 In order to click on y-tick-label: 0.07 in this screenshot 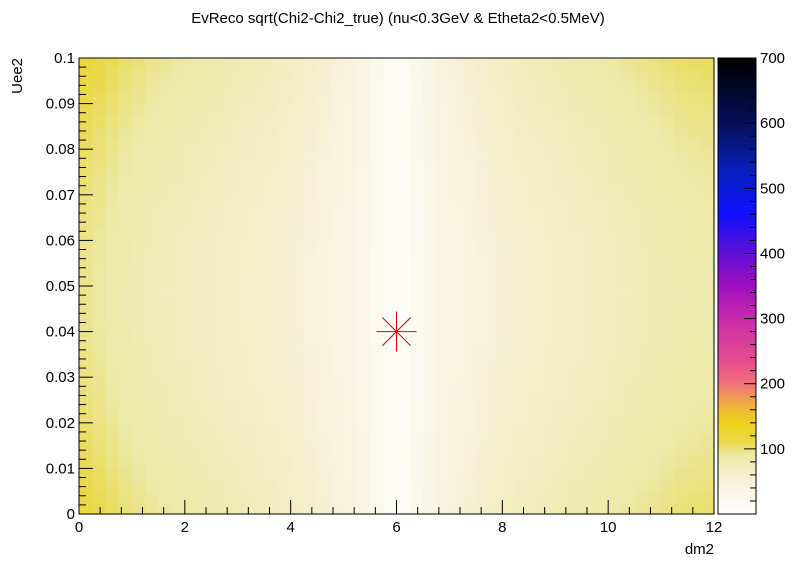, I will do `click(60, 195)`.